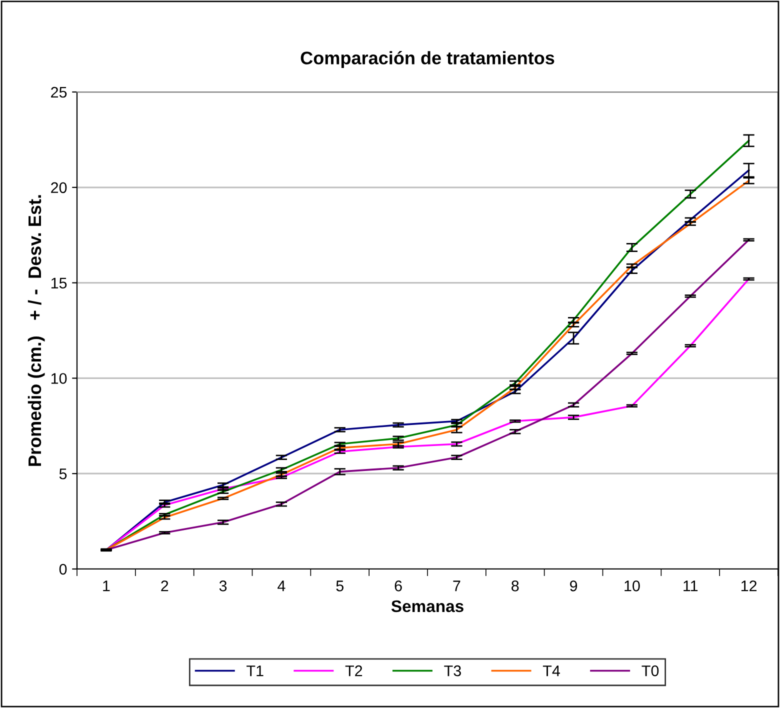 This screenshot has height=708, width=780. What do you see at coordinates (59, 188) in the screenshot?
I see `y-tick-label: 20` at bounding box center [59, 188].